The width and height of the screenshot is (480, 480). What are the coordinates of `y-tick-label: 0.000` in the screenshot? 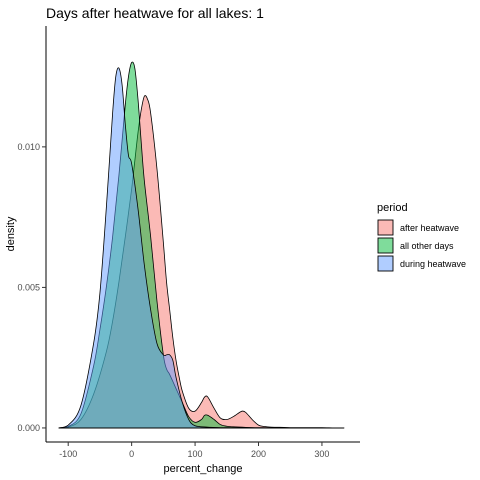 It's located at (28, 428).